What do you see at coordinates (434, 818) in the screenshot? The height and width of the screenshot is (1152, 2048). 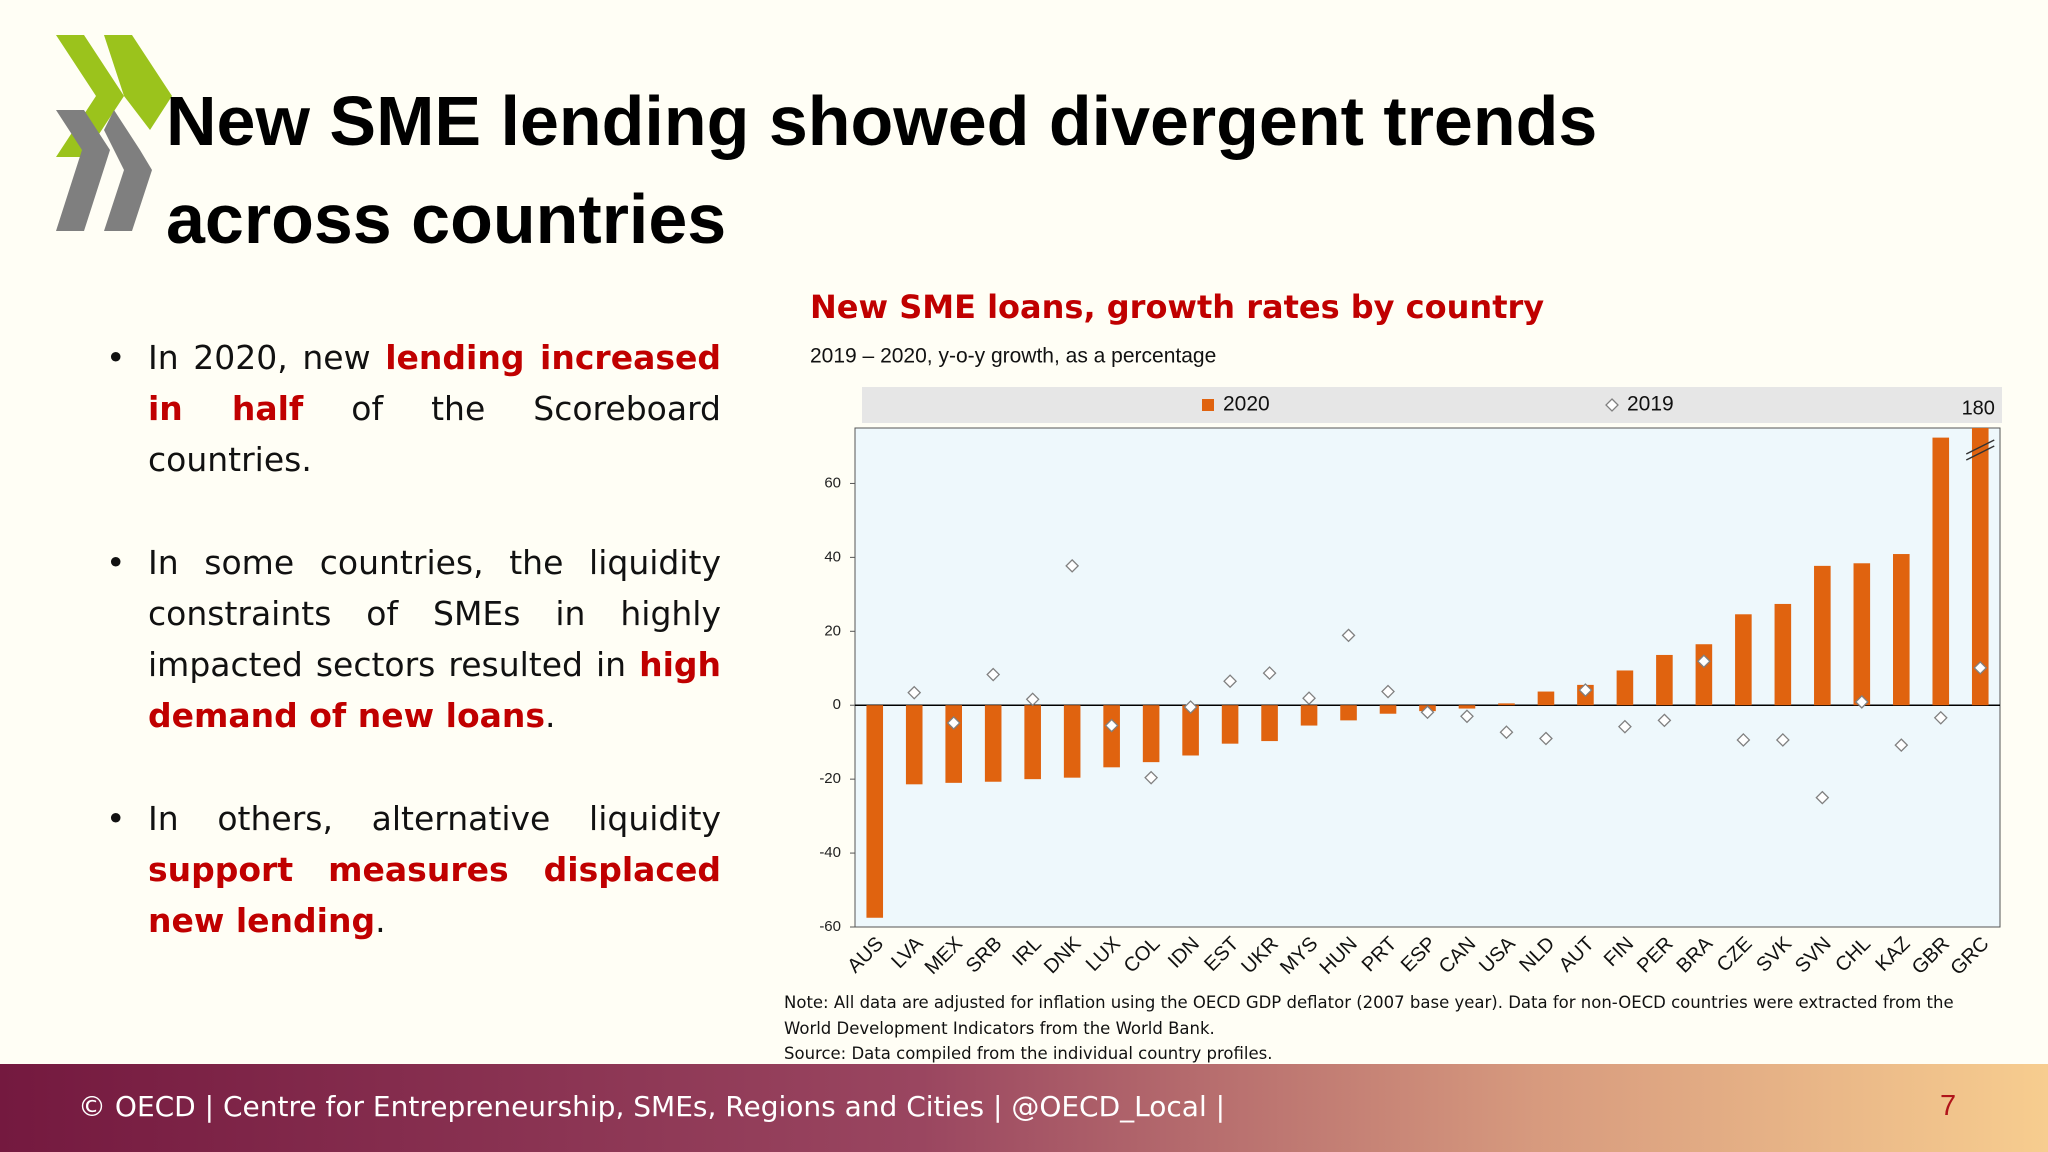 I see `bullet-text: In others, alternative liquidity` at bounding box center [434, 818].